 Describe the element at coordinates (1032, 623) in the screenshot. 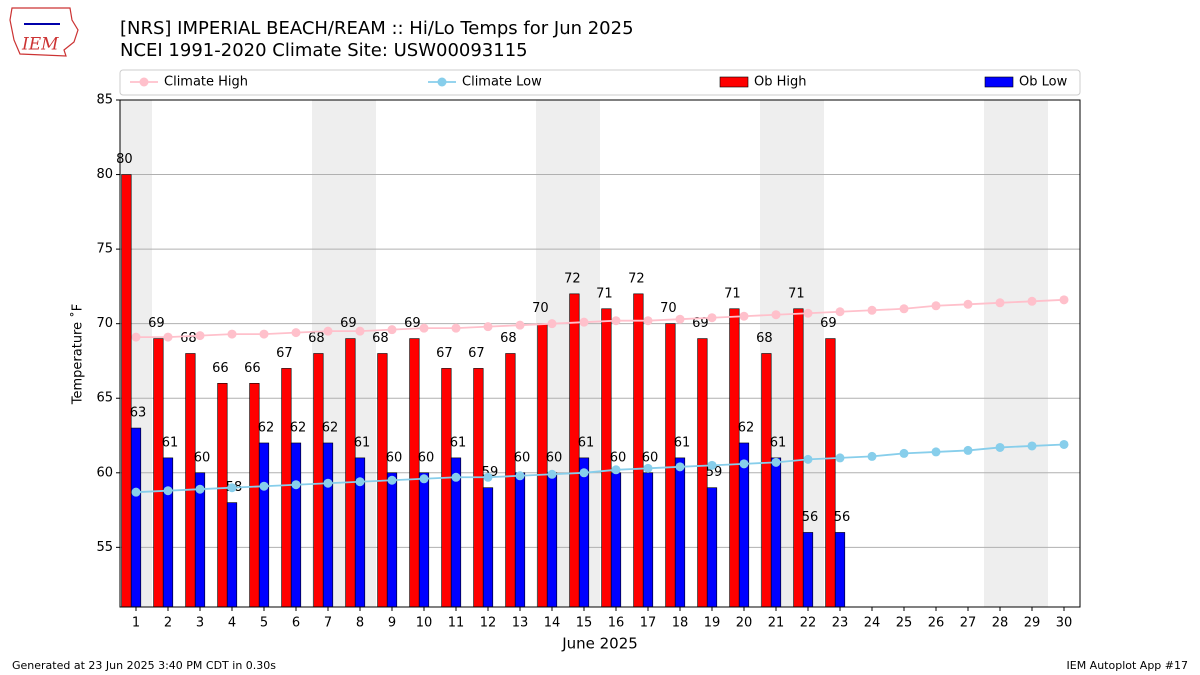

I see `x-tick-label: 29` at that location.